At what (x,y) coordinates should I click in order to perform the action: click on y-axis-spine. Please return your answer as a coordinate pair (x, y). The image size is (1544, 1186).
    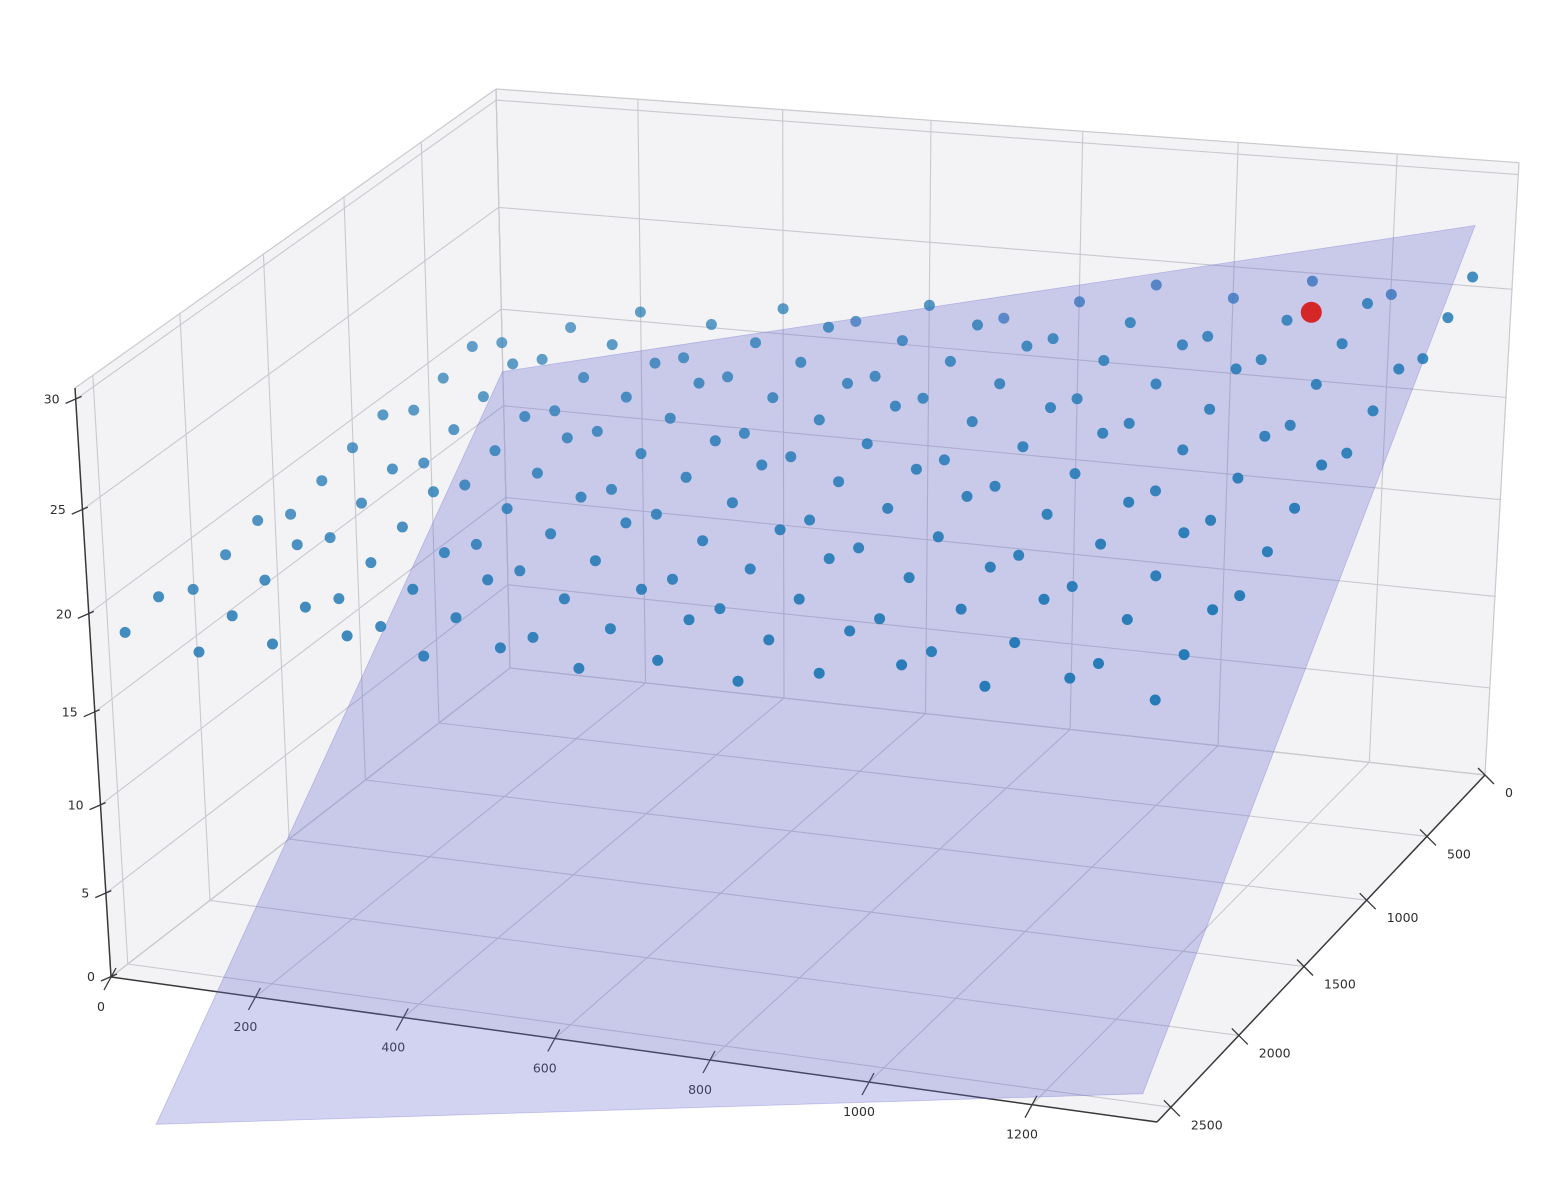
    Looking at the image, I should click on (1321, 948).